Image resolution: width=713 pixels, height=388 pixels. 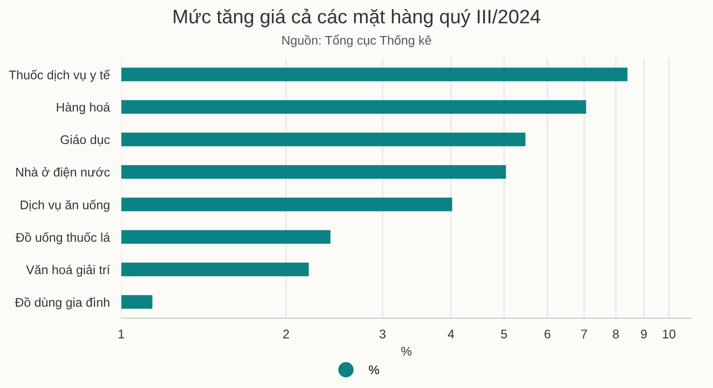 What do you see at coordinates (357, 18) in the screenshot?
I see `chart-title: Mức tăng giá cả các mặt hàng quý III/2024` at bounding box center [357, 18].